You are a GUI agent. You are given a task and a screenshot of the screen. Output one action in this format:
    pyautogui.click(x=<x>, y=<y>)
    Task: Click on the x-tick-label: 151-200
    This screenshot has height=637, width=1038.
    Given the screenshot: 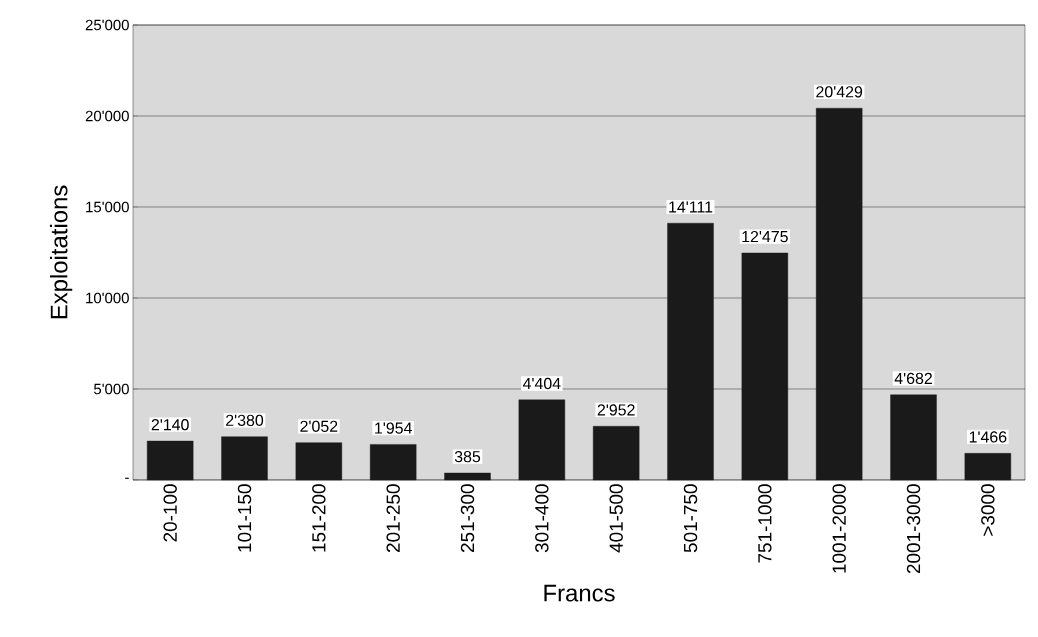 What is the action you would take?
    pyautogui.click(x=319, y=518)
    